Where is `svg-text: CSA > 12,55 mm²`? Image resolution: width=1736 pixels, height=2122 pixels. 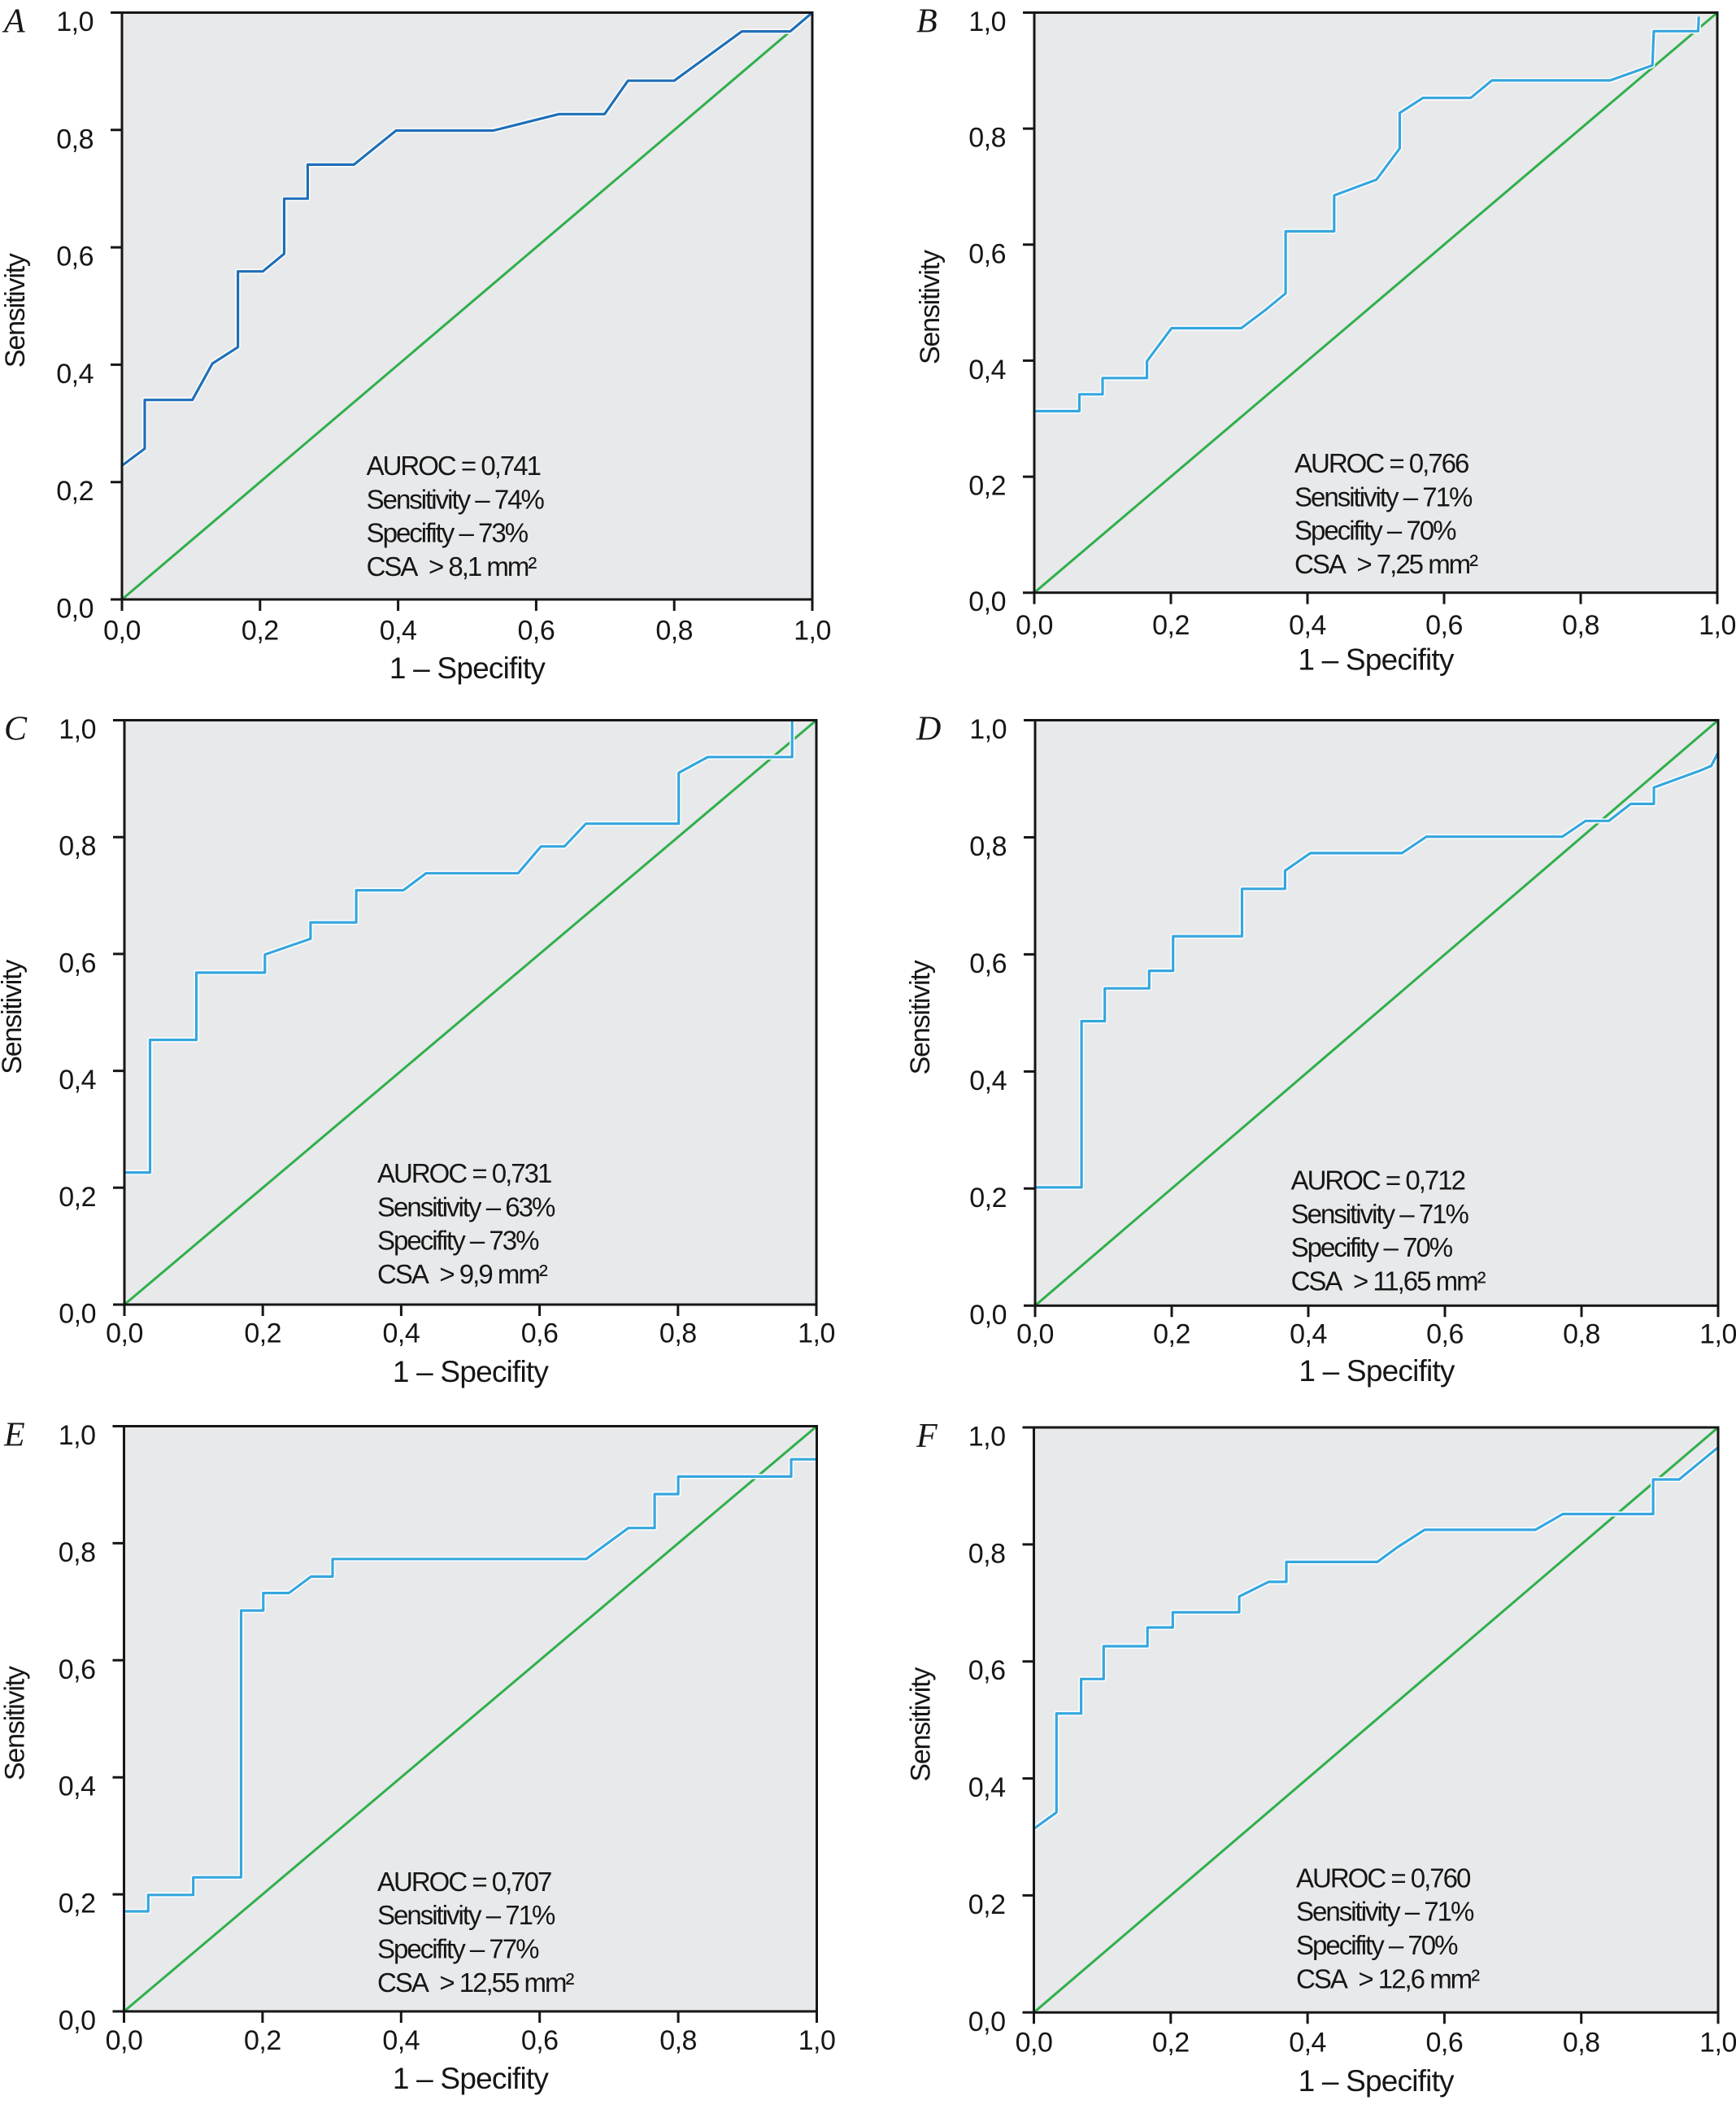
svg-text: CSA > 12,55 mm² is located at coordinates (476, 1982).